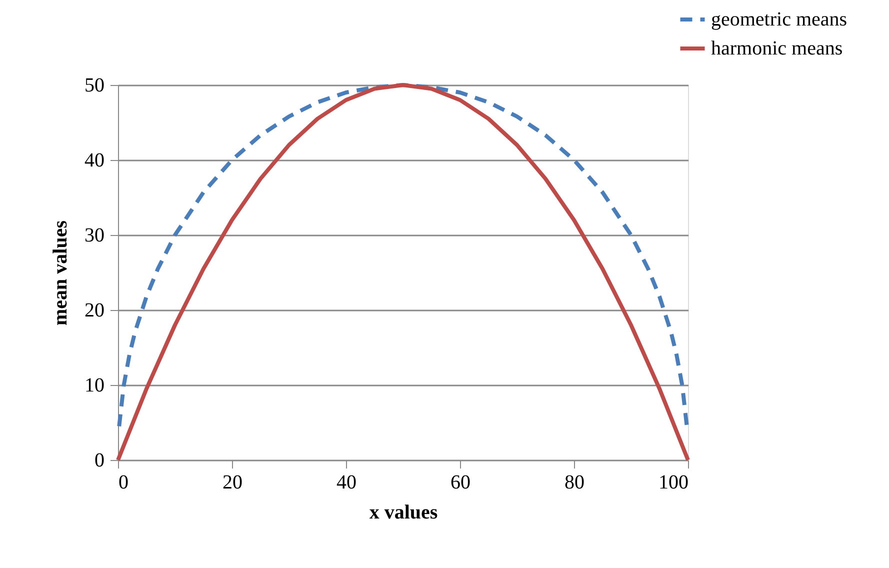 The image size is (889, 568). Describe the element at coordinates (574, 483) in the screenshot. I see `x-tick-label: 80` at that location.